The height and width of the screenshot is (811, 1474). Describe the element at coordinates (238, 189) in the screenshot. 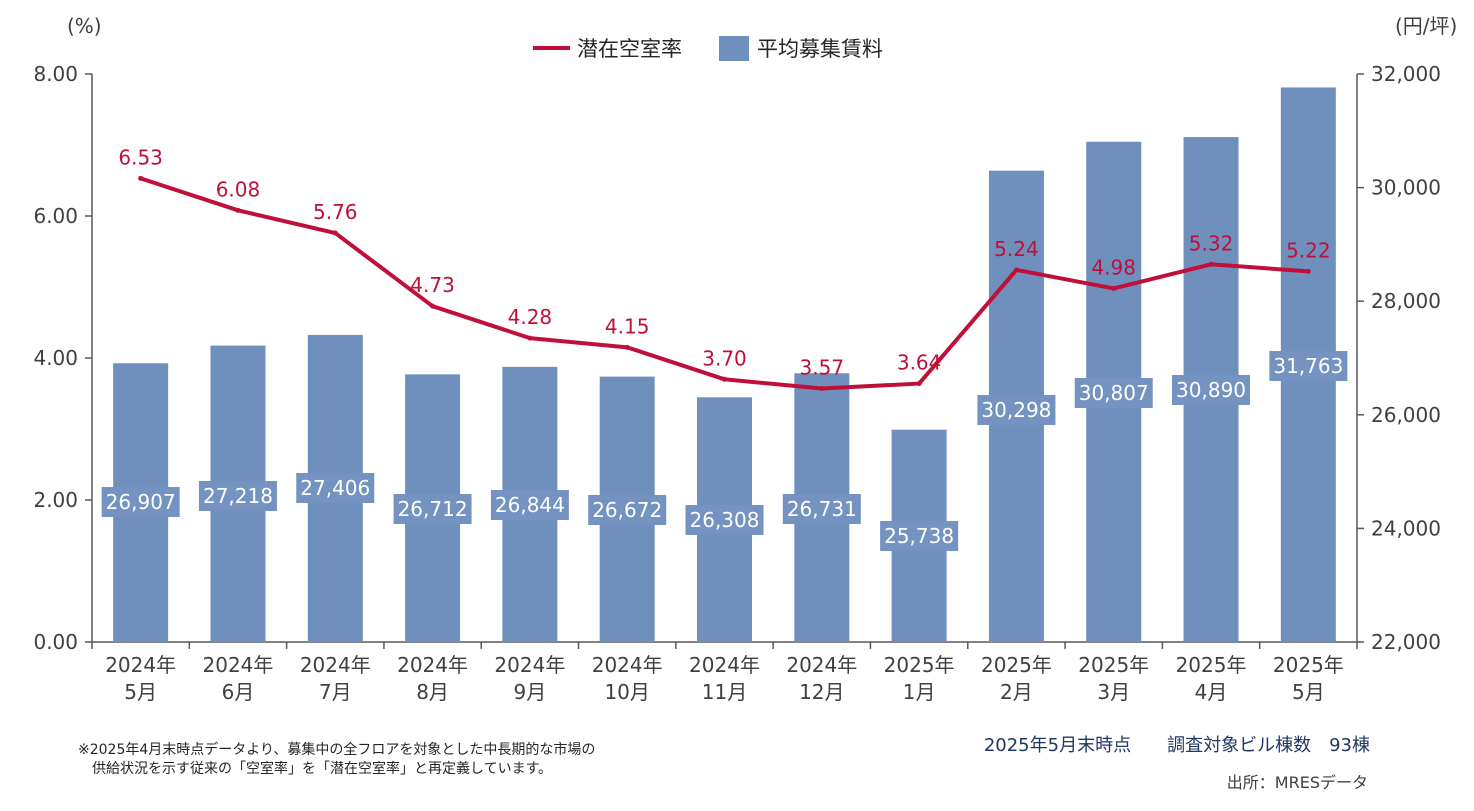

I see `vacancy-label: 6.08` at that location.